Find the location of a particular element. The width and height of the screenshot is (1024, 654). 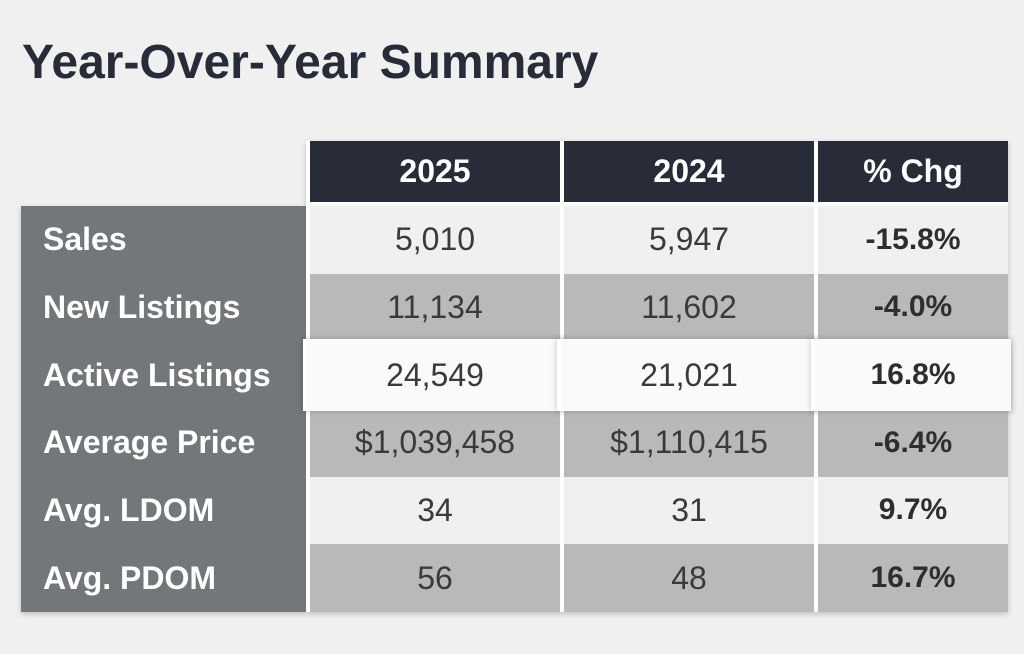

value-cell-active-listings-2025: 24,549 is located at coordinates (433, 375).